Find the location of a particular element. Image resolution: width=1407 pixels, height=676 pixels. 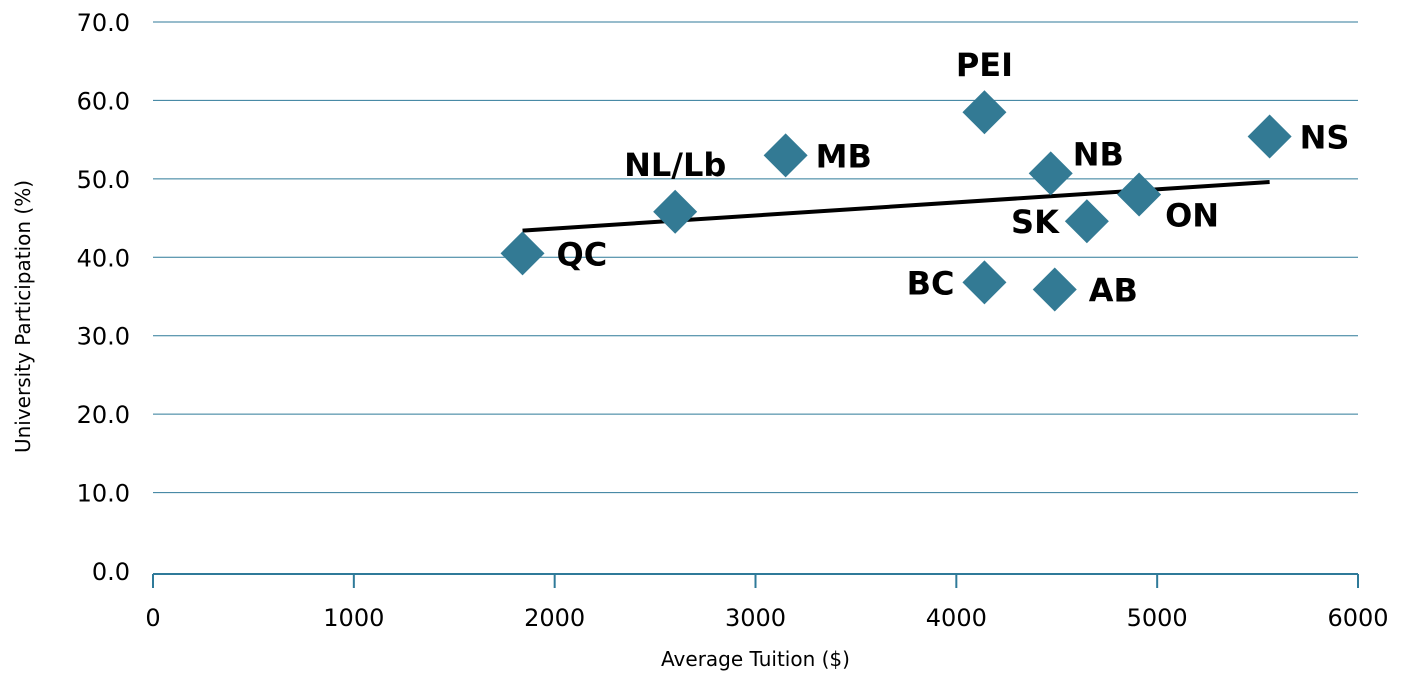

y-tick-label: 50.0 is located at coordinates (103, 180).